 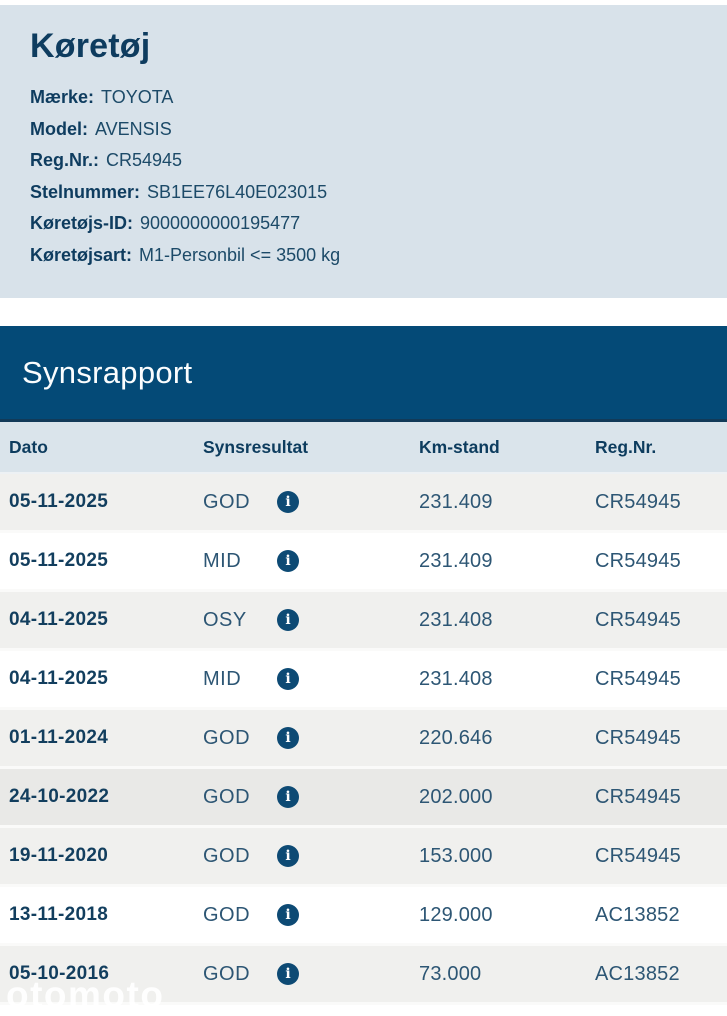 What do you see at coordinates (450, 973) in the screenshot?
I see `row-km: 73.000` at bounding box center [450, 973].